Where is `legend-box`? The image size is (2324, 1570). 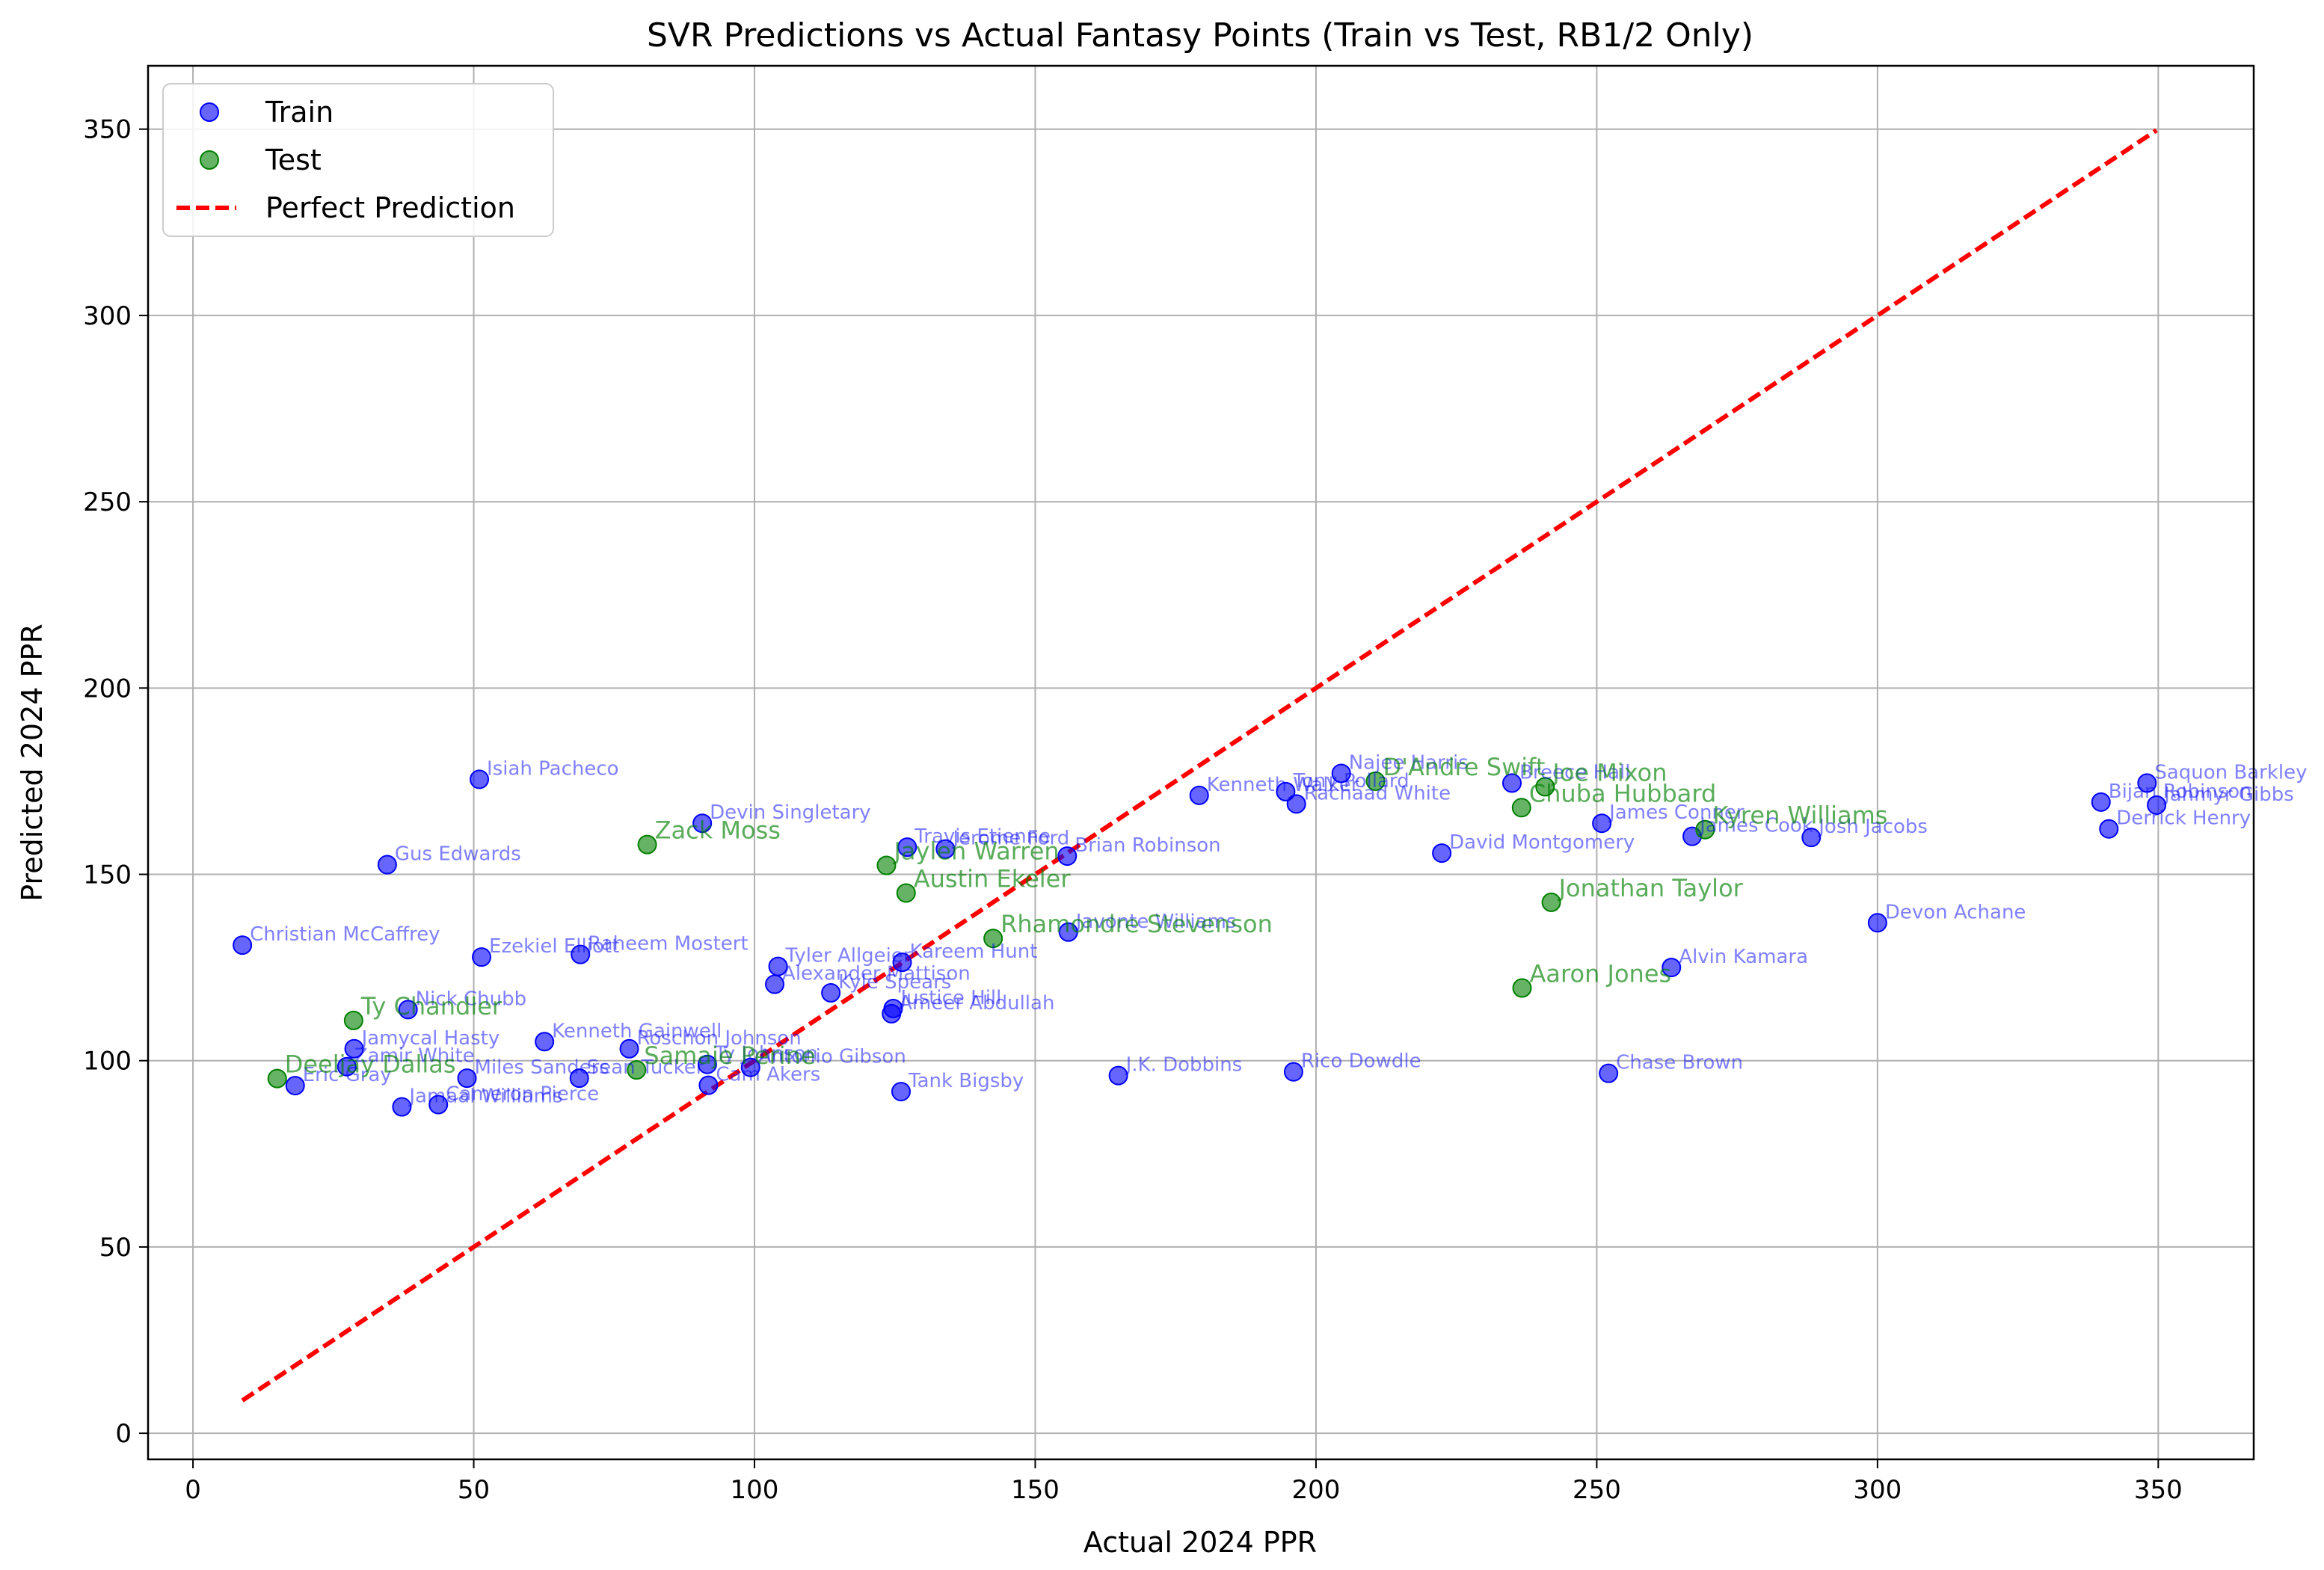
legend-box is located at coordinates (358, 160).